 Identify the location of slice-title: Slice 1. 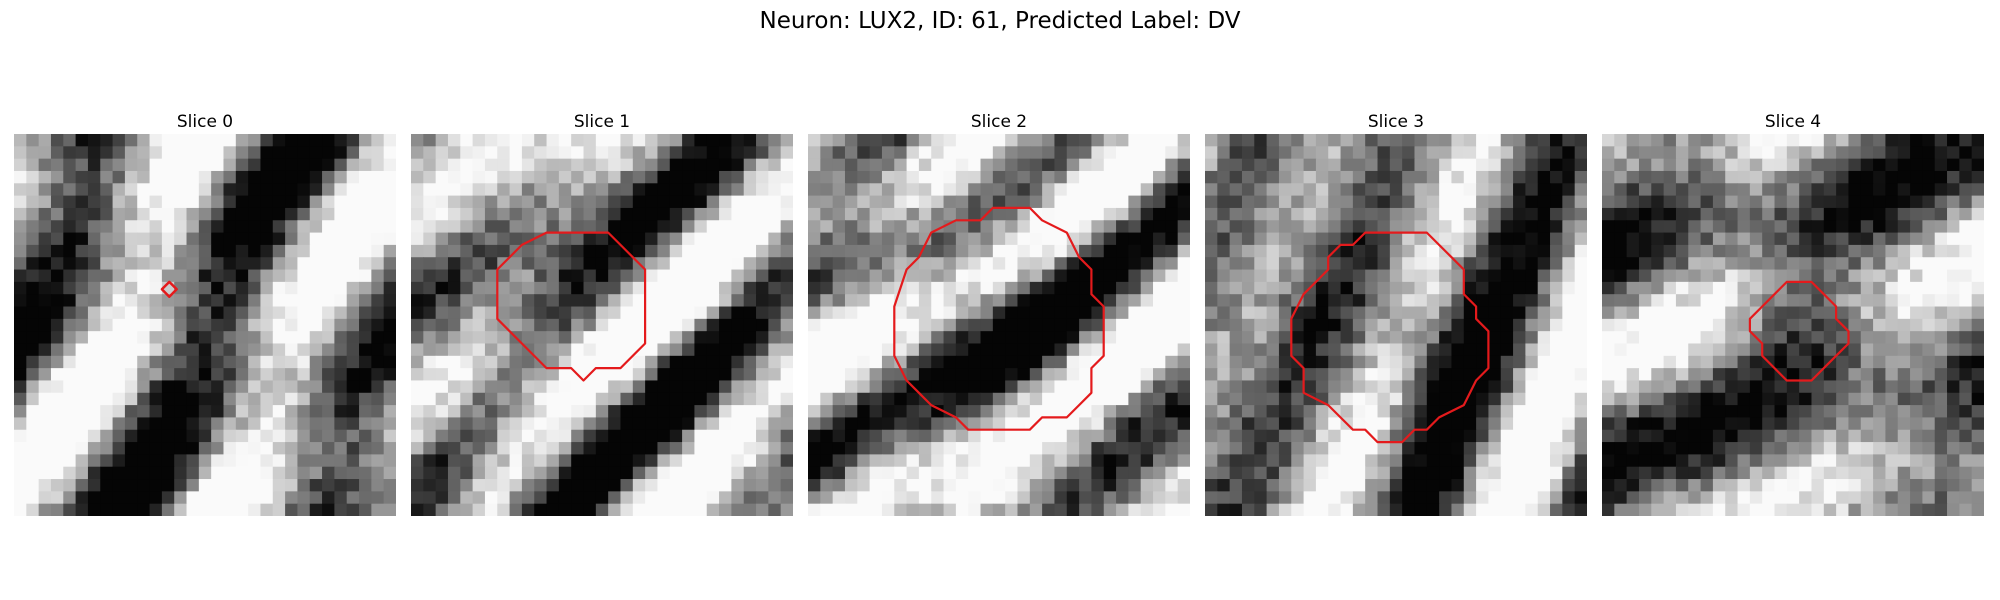
(602, 122).